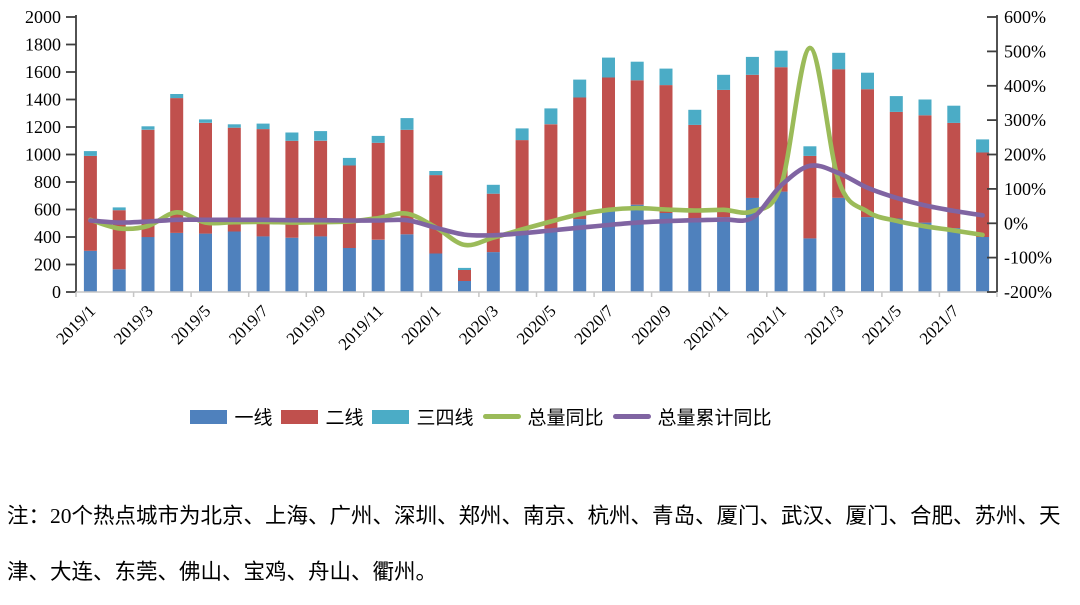 This screenshot has height=605, width=1080. I want to click on cumulative-yoy-line, so click(536, 200).